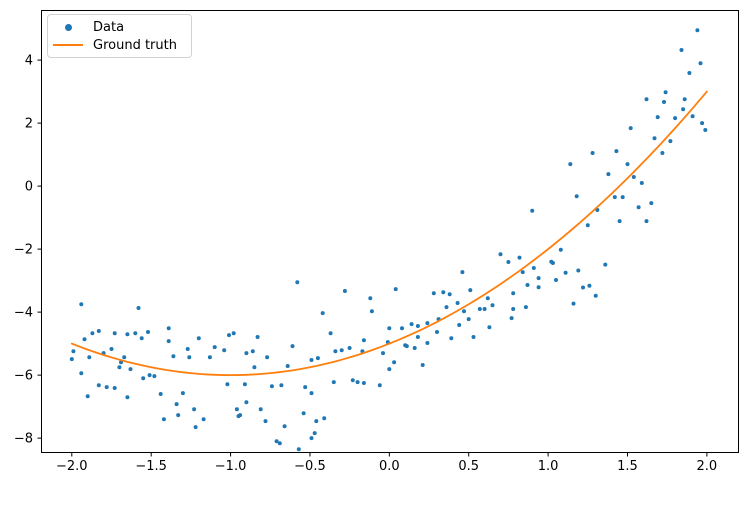 The width and height of the screenshot is (747, 505). What do you see at coordinates (29, 187) in the screenshot?
I see `y-tick-label: 0` at bounding box center [29, 187].